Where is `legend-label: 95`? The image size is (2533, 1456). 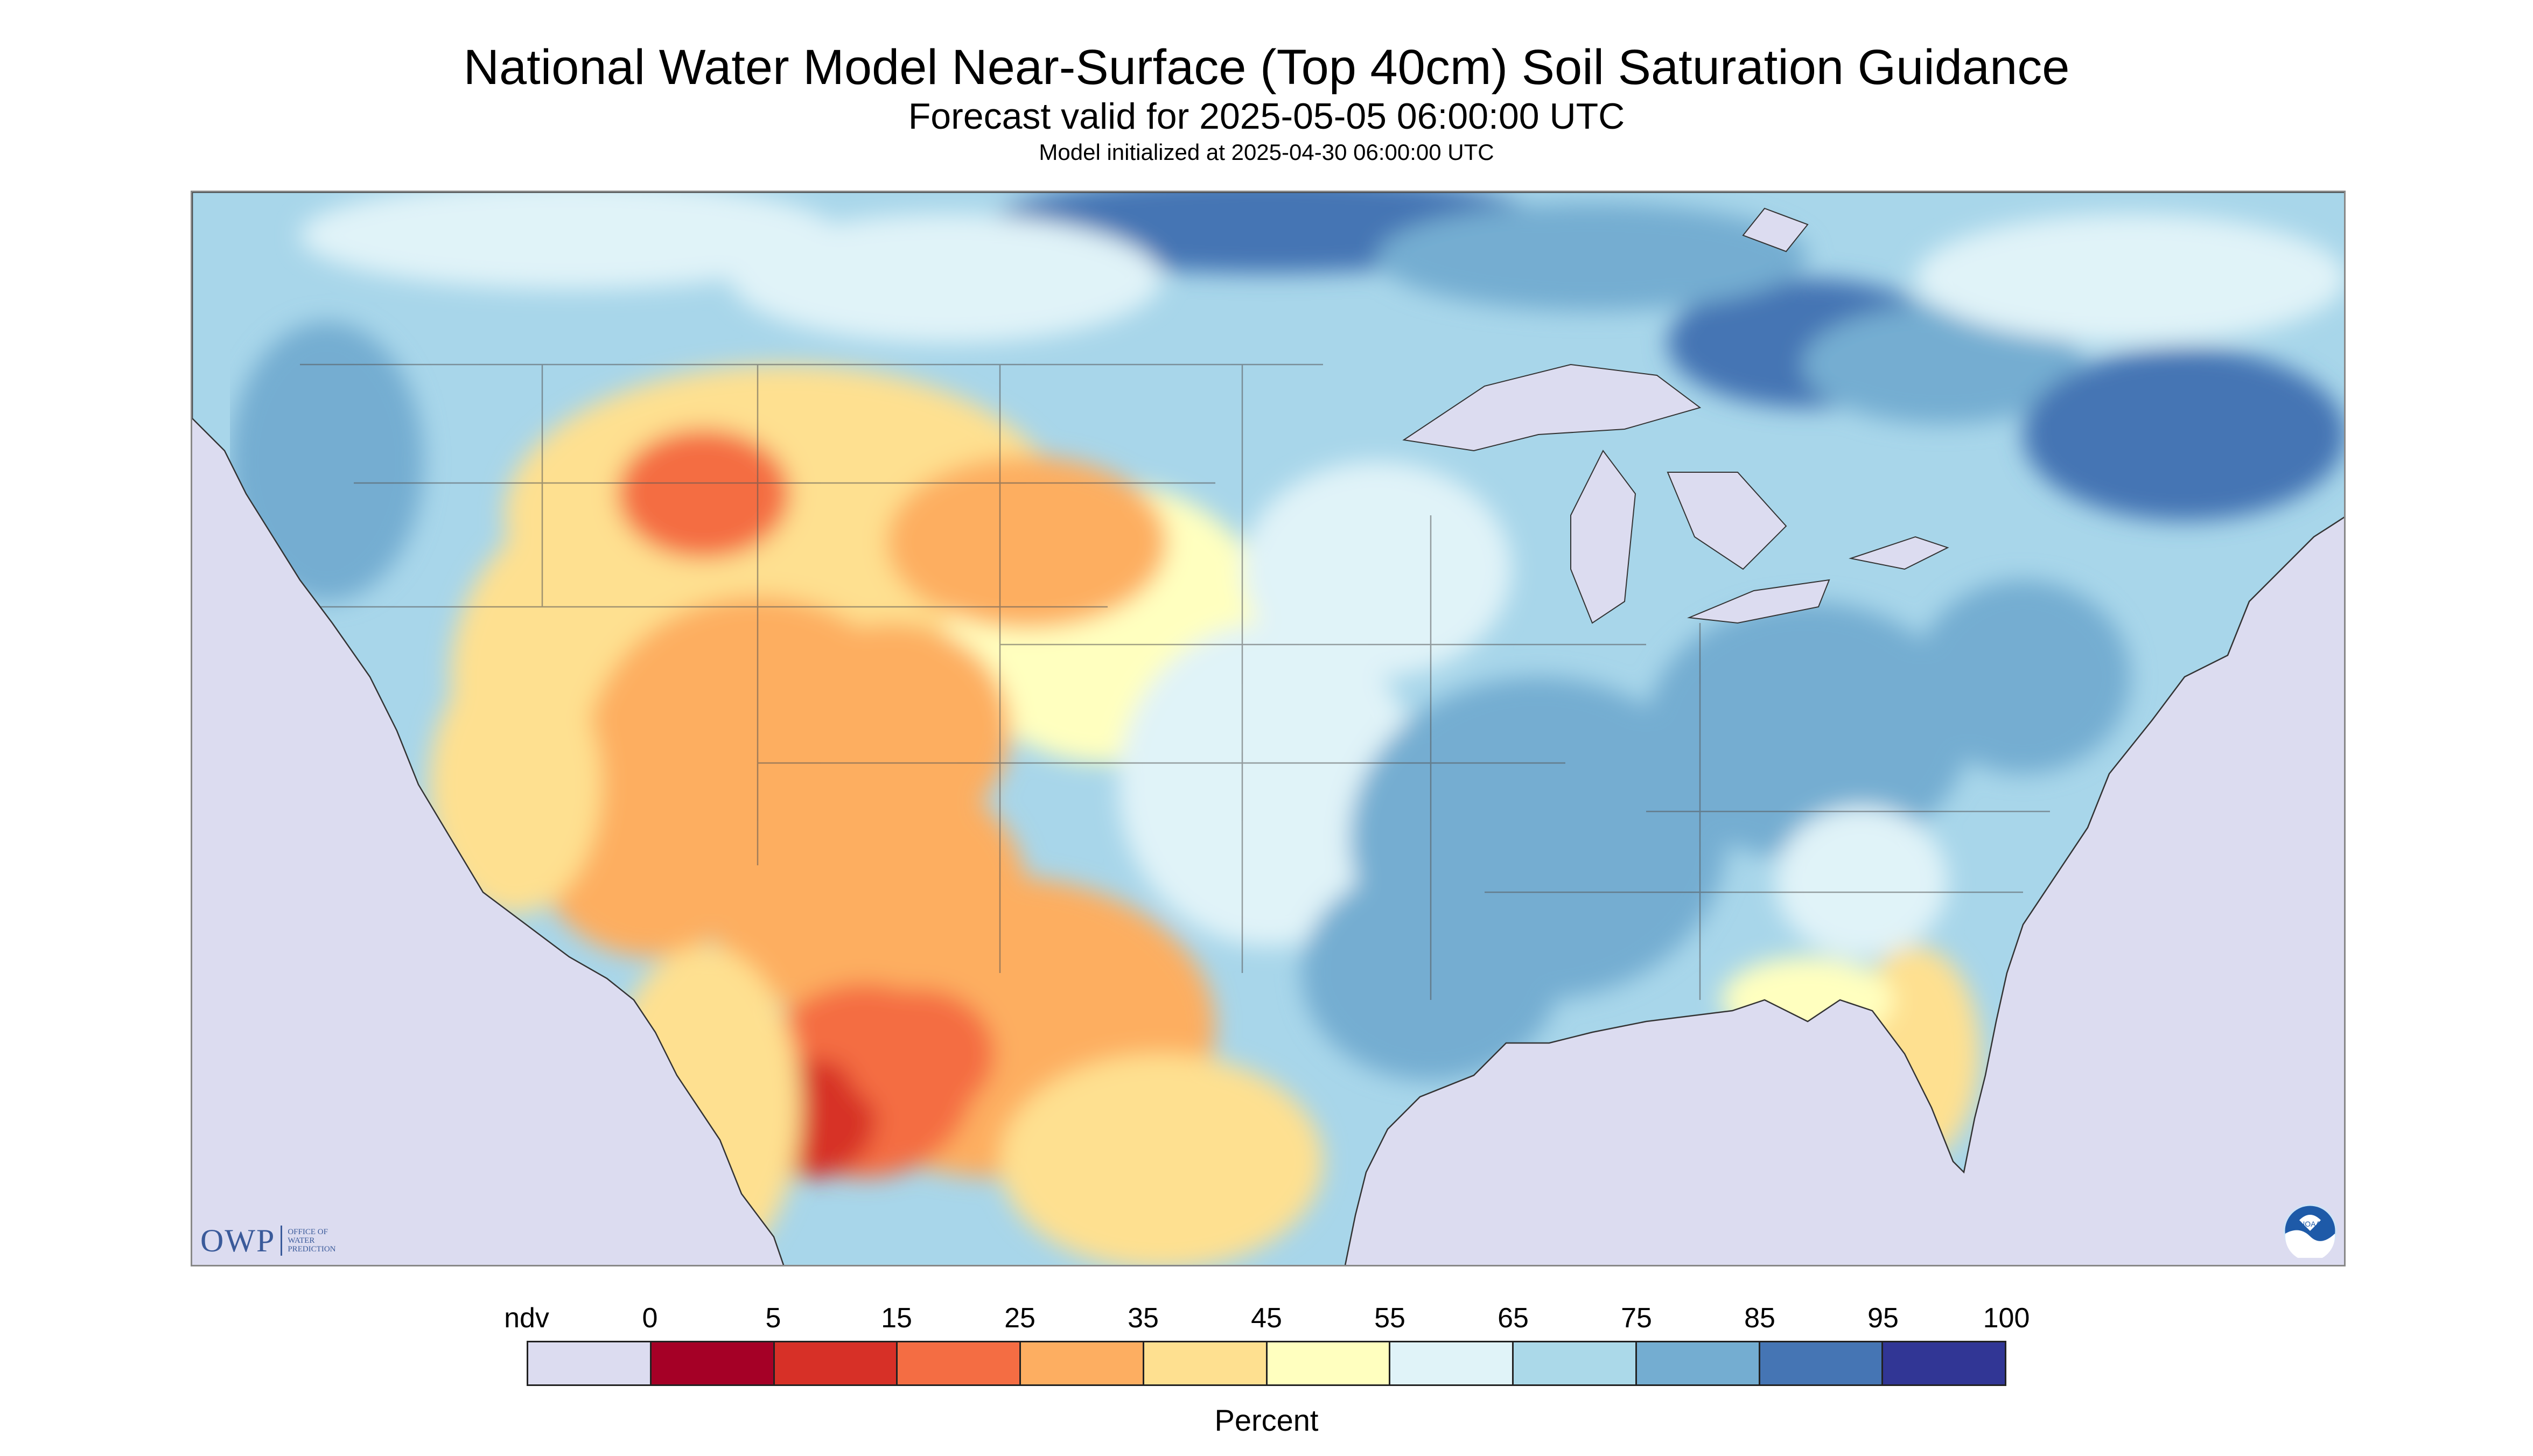 legend-label: 95 is located at coordinates (1883, 1318).